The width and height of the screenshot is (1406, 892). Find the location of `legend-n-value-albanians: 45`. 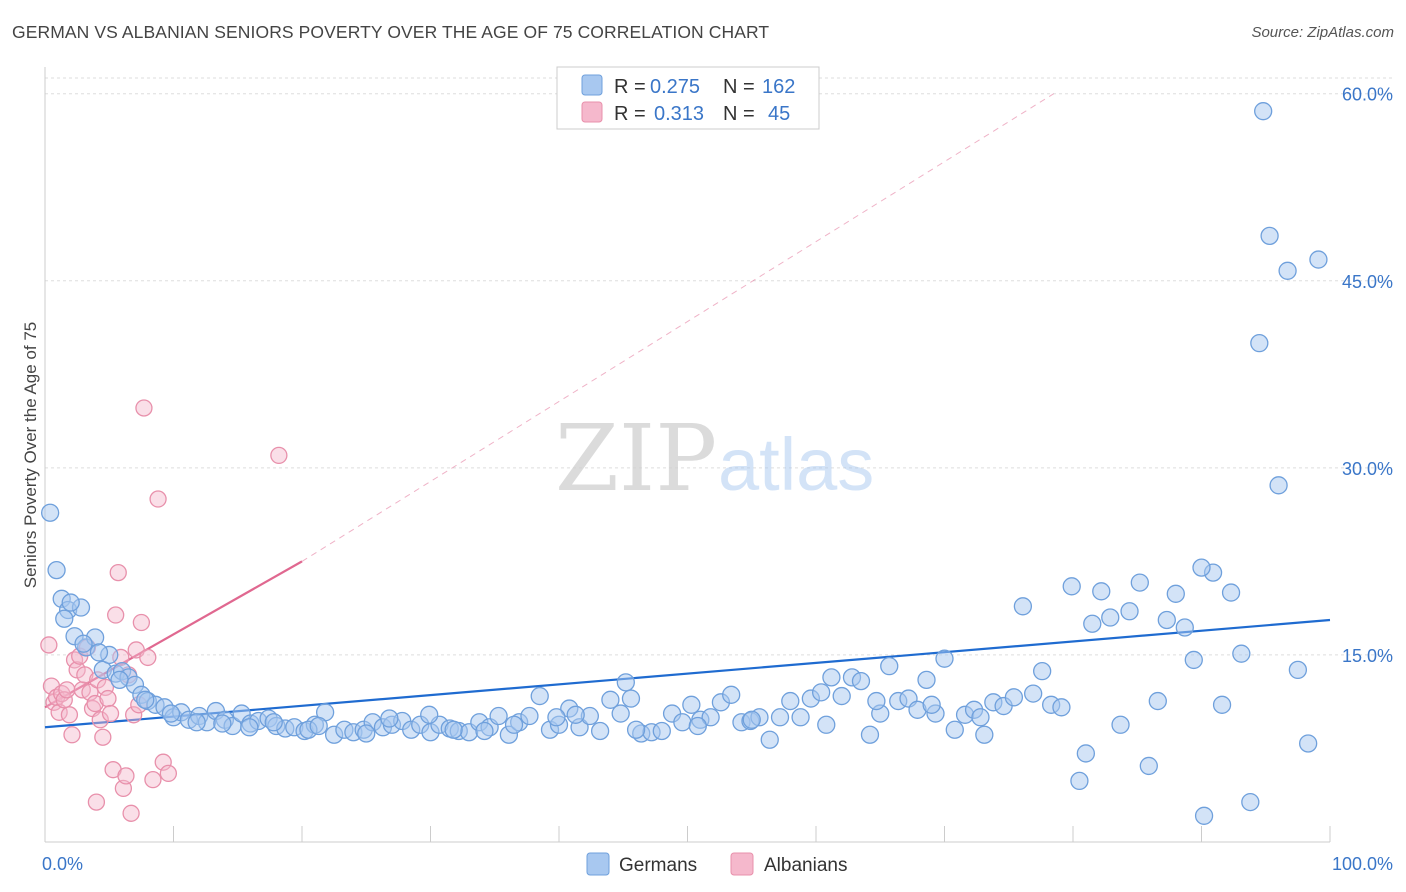

legend-n-value-albanians: 45 is located at coordinates (779, 114).